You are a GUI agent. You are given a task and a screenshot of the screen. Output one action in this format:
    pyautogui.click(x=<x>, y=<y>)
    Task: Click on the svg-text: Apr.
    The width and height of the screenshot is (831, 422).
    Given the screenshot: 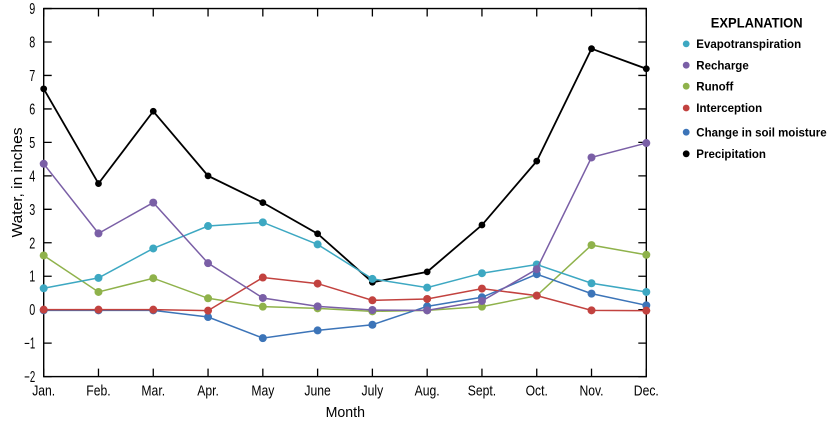 What is the action you would take?
    pyautogui.click(x=208, y=391)
    